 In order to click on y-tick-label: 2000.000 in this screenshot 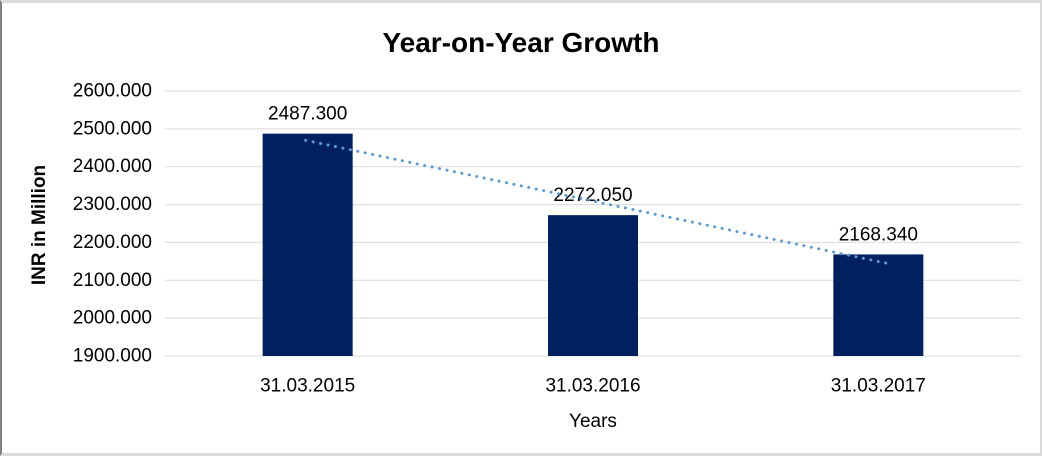, I will do `click(112, 318)`.